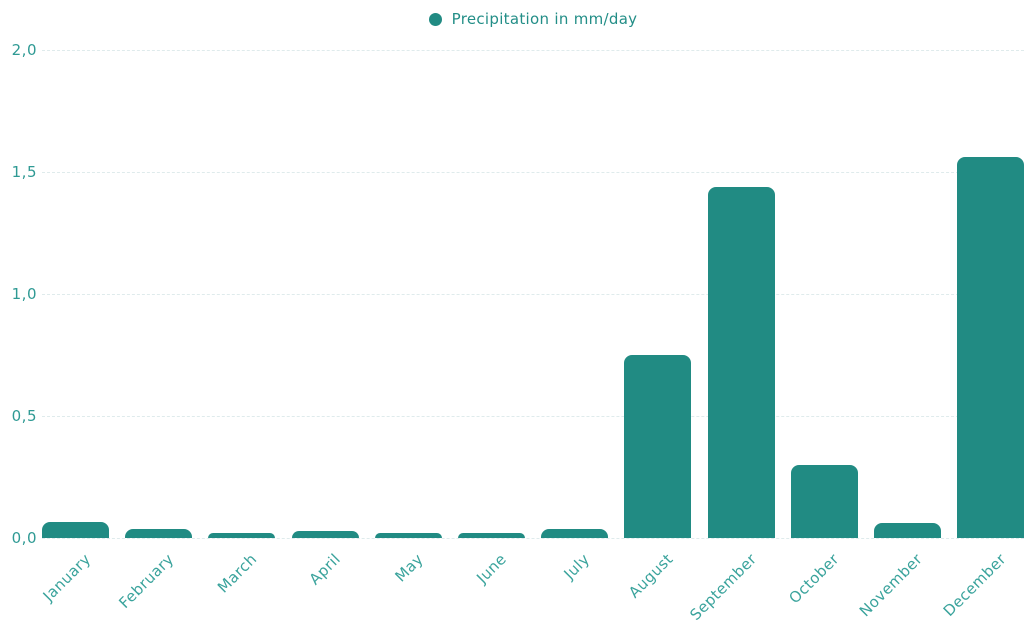 The width and height of the screenshot is (1024, 628). I want to click on legend: Precipitation in mm/day, so click(533, 19).